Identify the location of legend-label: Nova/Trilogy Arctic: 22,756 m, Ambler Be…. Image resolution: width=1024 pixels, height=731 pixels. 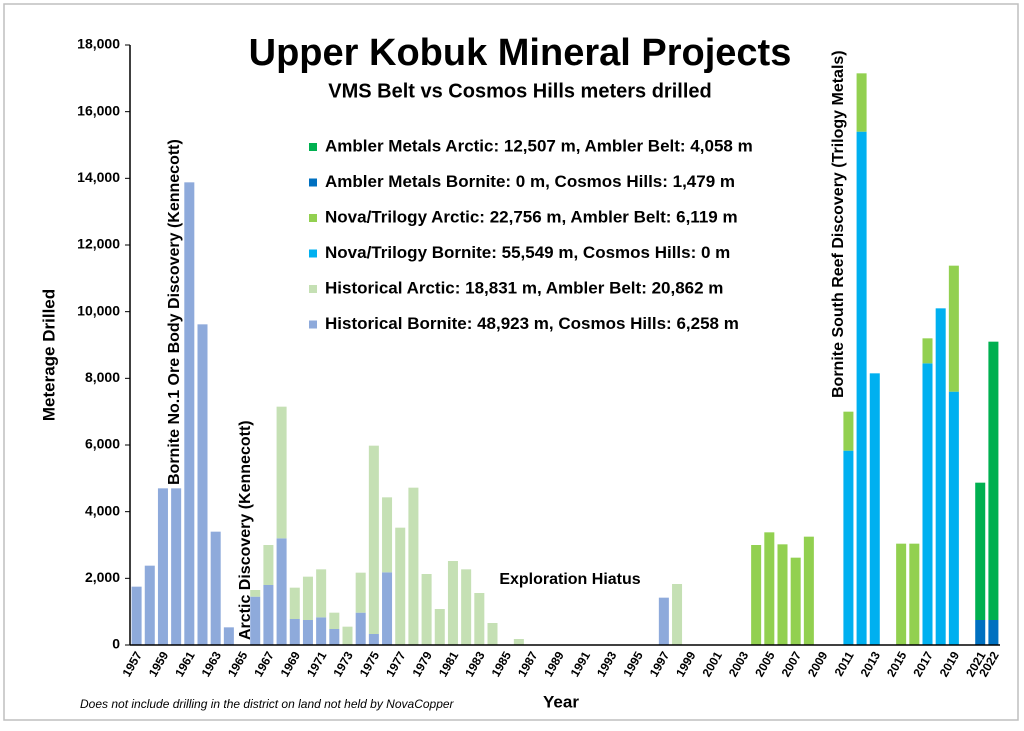
(531, 216).